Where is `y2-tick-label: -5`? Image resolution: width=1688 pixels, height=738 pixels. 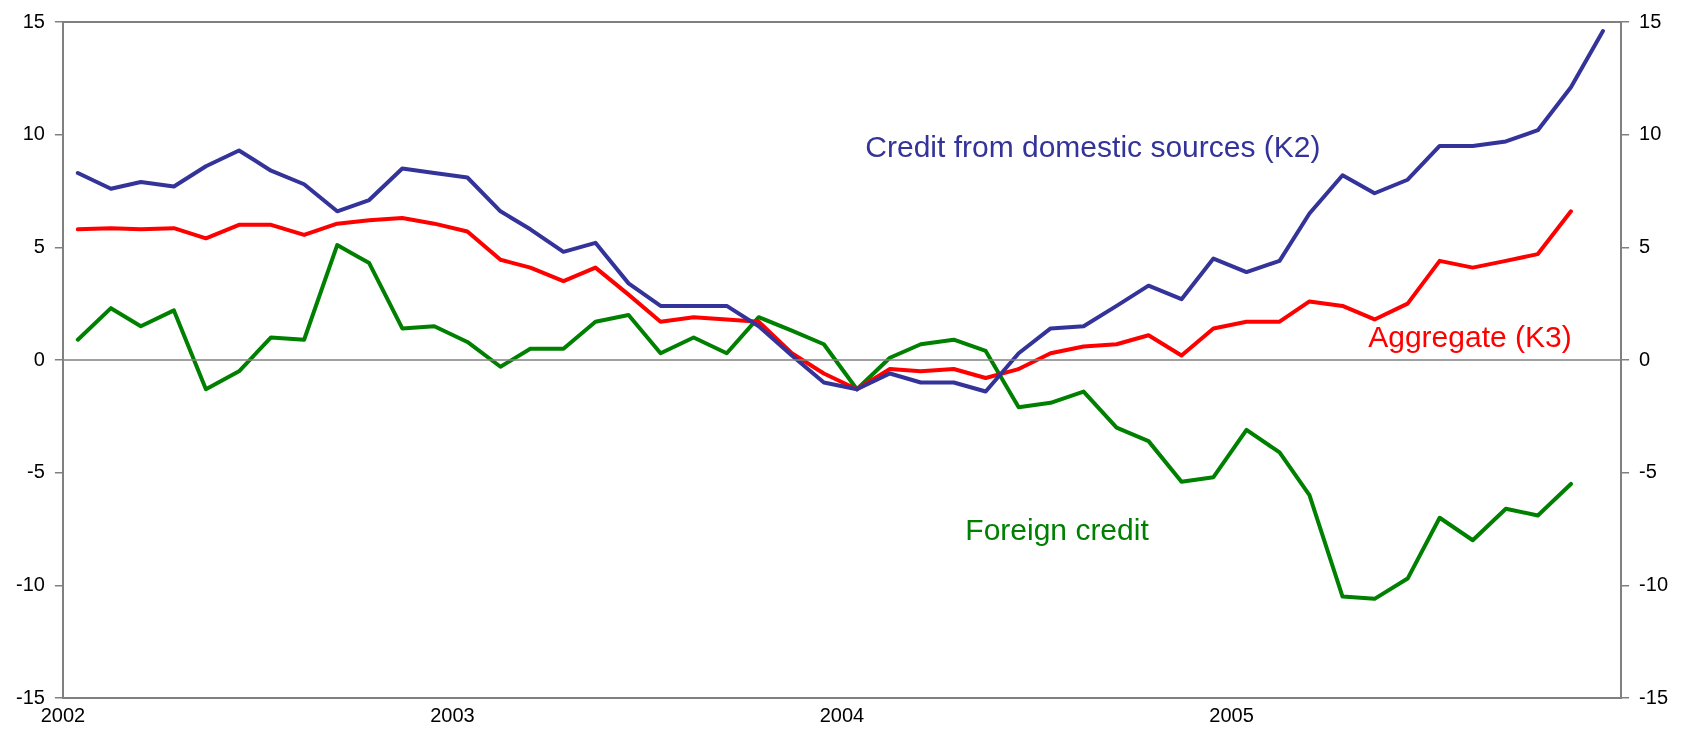
y2-tick-label: -5 is located at coordinates (1648, 471).